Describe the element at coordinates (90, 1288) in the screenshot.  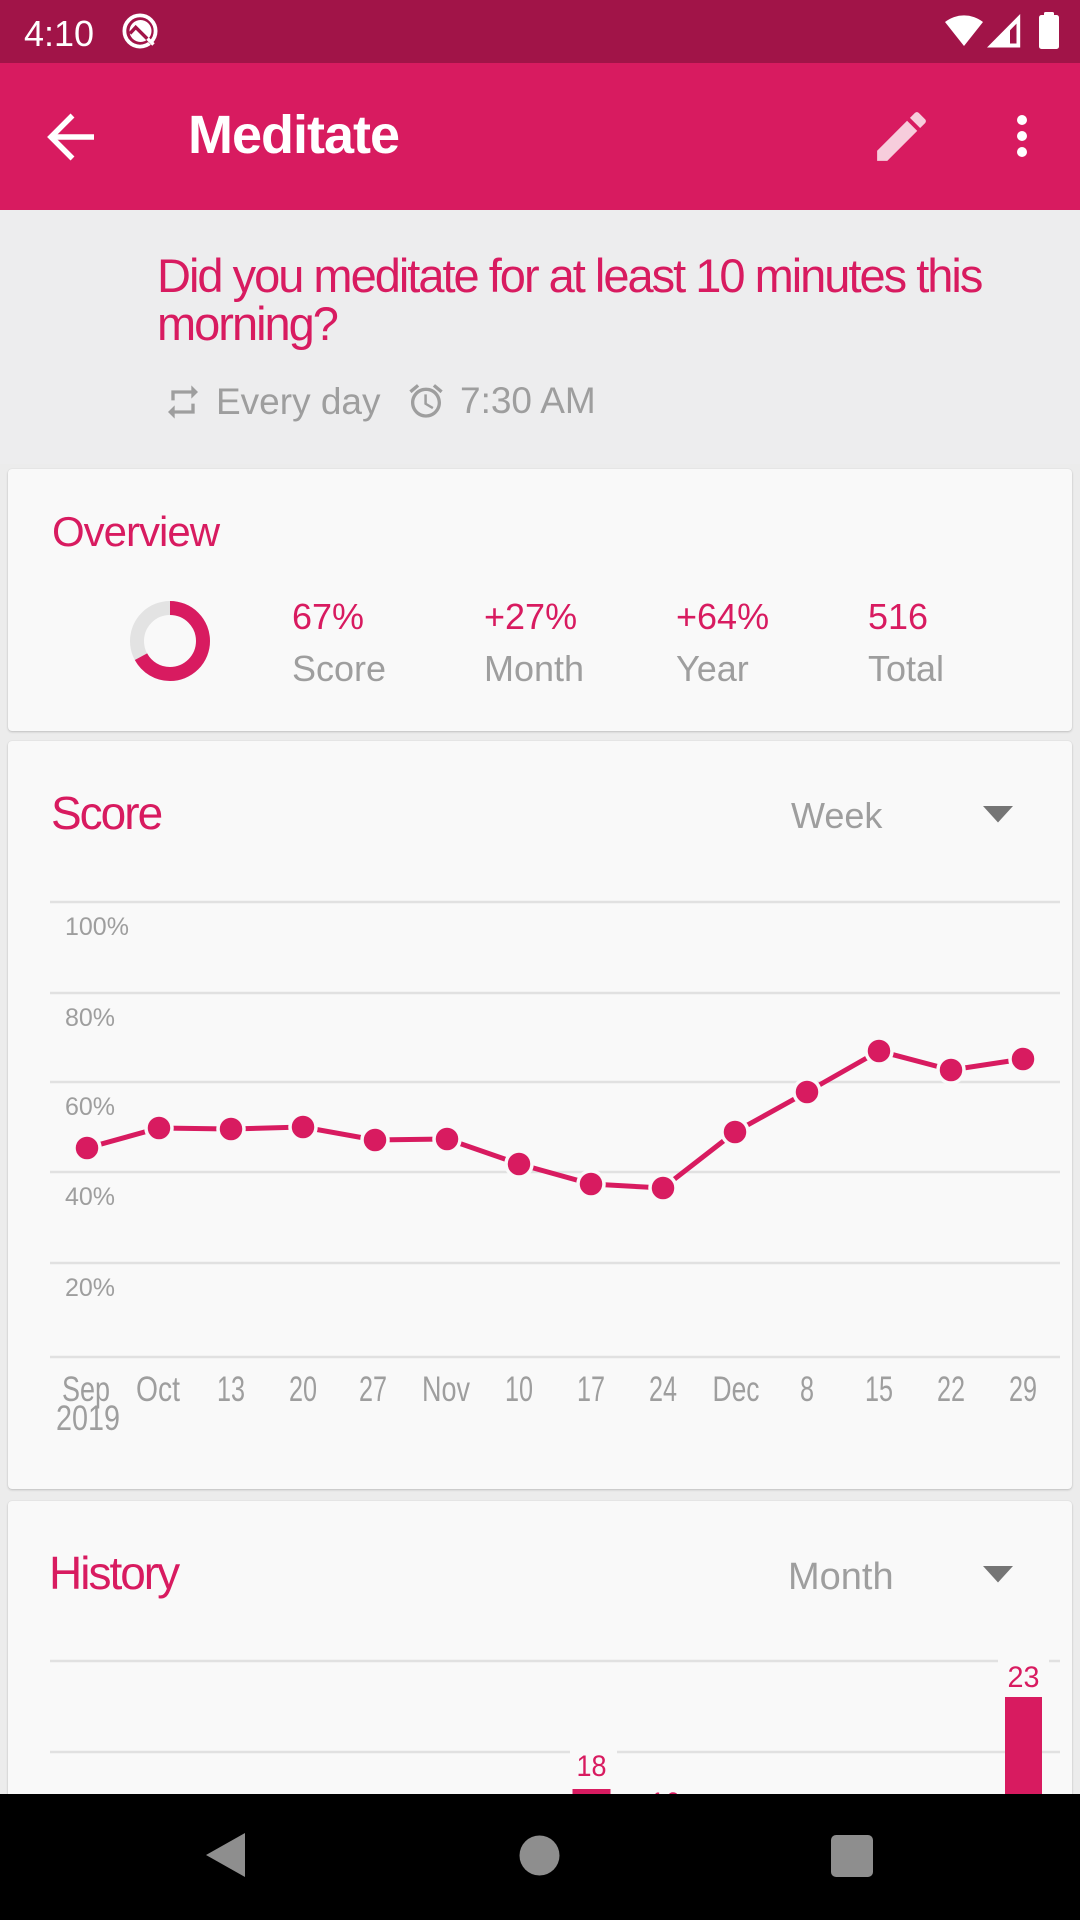
I see `svg-text: 20%` at that location.